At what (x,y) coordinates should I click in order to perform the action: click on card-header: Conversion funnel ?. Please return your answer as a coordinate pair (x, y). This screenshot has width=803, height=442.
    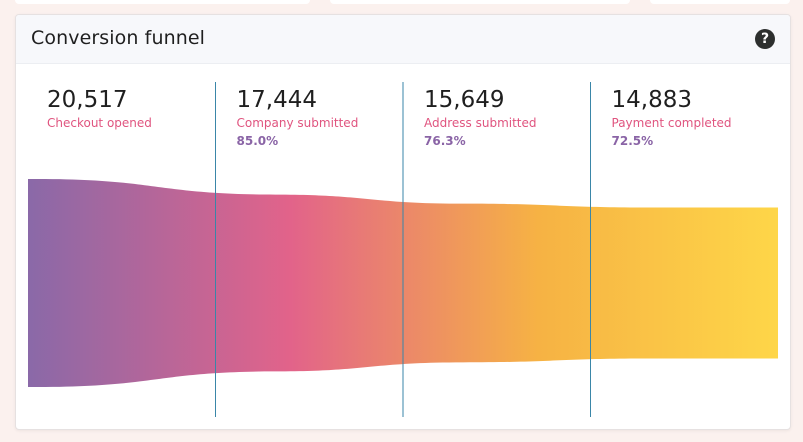
    Looking at the image, I should click on (403, 39).